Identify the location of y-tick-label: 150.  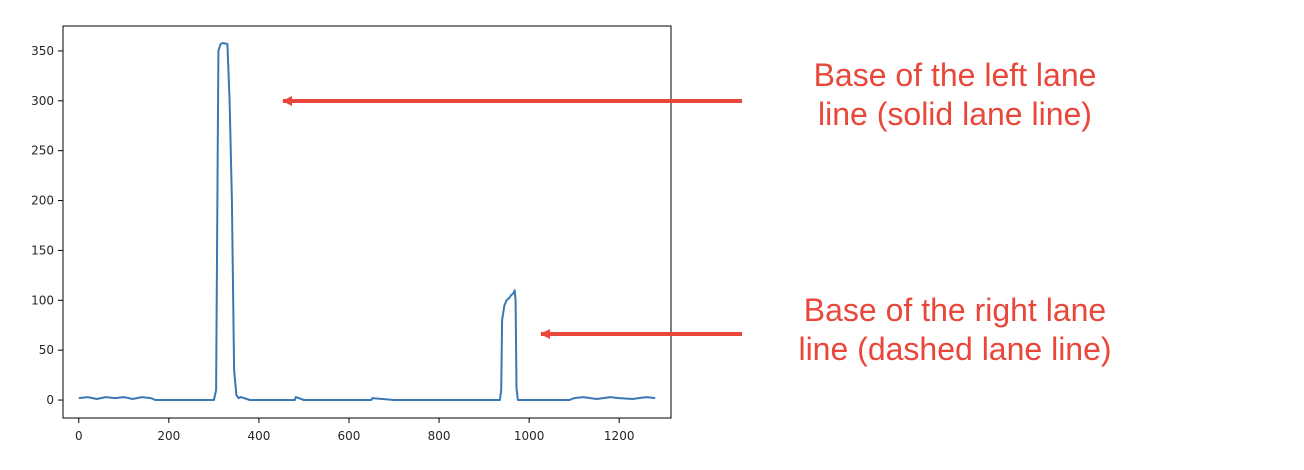
(42, 250).